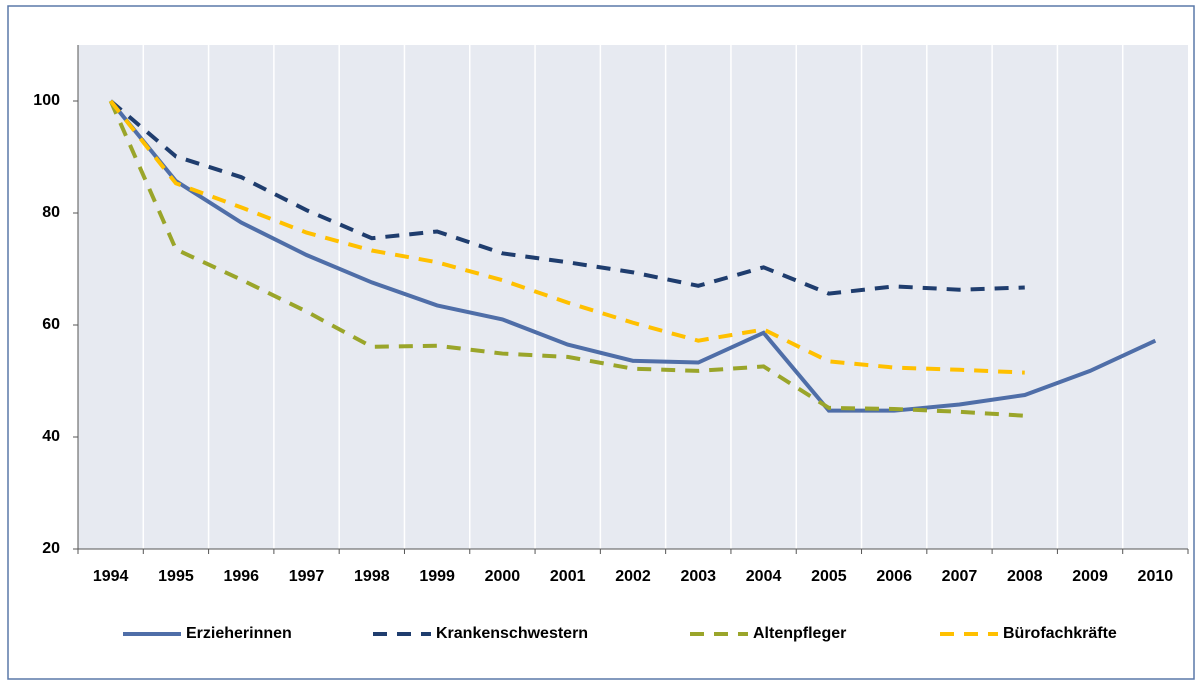 Image resolution: width=1201 pixels, height=691 pixels. I want to click on y-tick-label: 20, so click(51, 548).